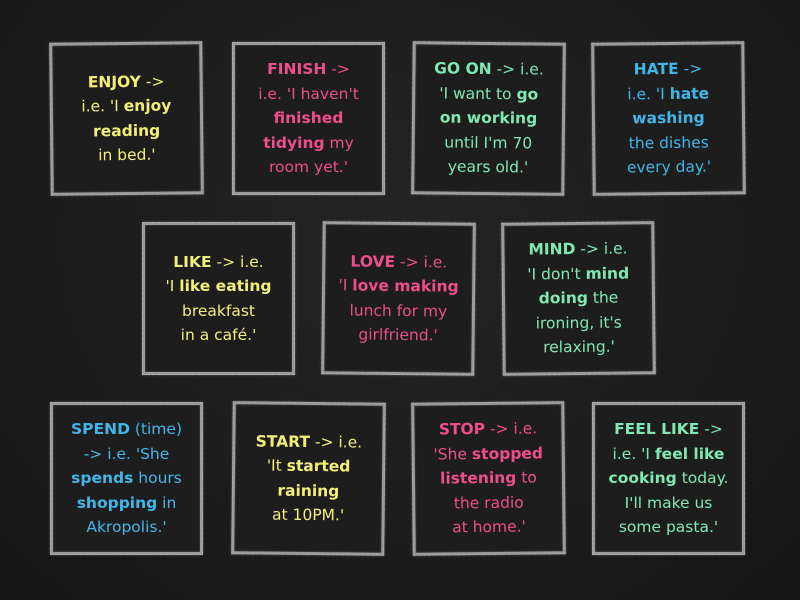 This screenshot has height=600, width=800. Describe the element at coordinates (308, 94) in the screenshot. I see `card-line: i.e. 'I haven't` at that location.